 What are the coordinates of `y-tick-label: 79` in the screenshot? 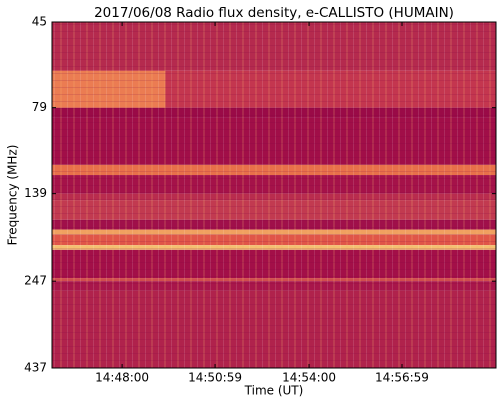 It's located at (39, 107).